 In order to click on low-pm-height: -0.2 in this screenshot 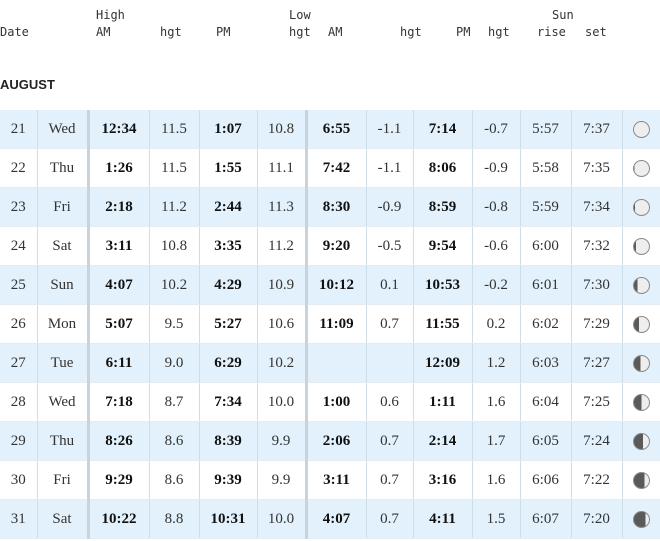, I will do `click(496, 285)`.